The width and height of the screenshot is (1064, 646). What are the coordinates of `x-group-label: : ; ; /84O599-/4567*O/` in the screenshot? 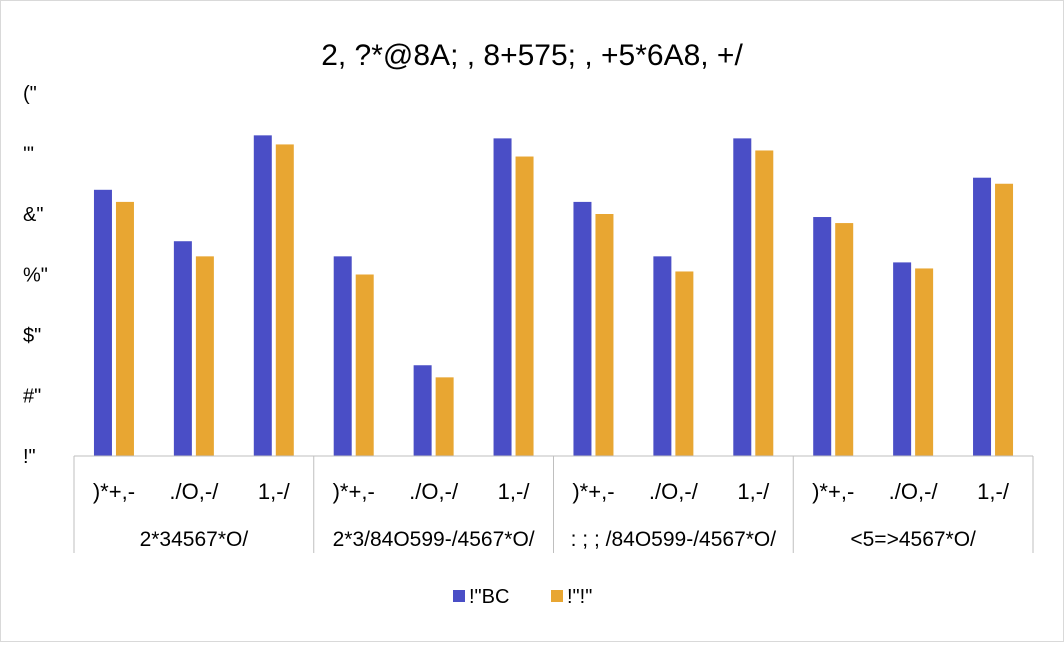 It's located at (674, 539).